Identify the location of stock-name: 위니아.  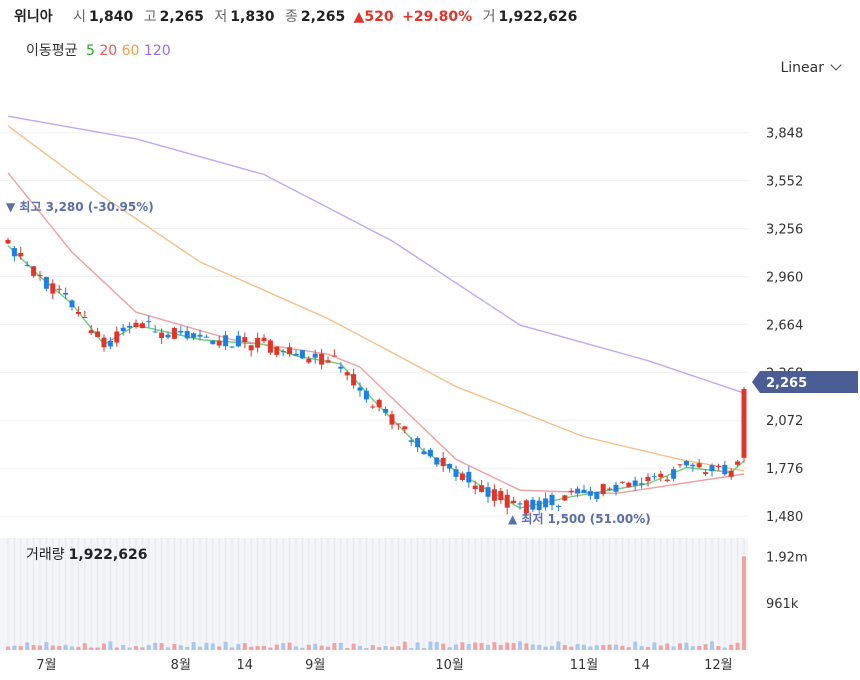
(33, 17).